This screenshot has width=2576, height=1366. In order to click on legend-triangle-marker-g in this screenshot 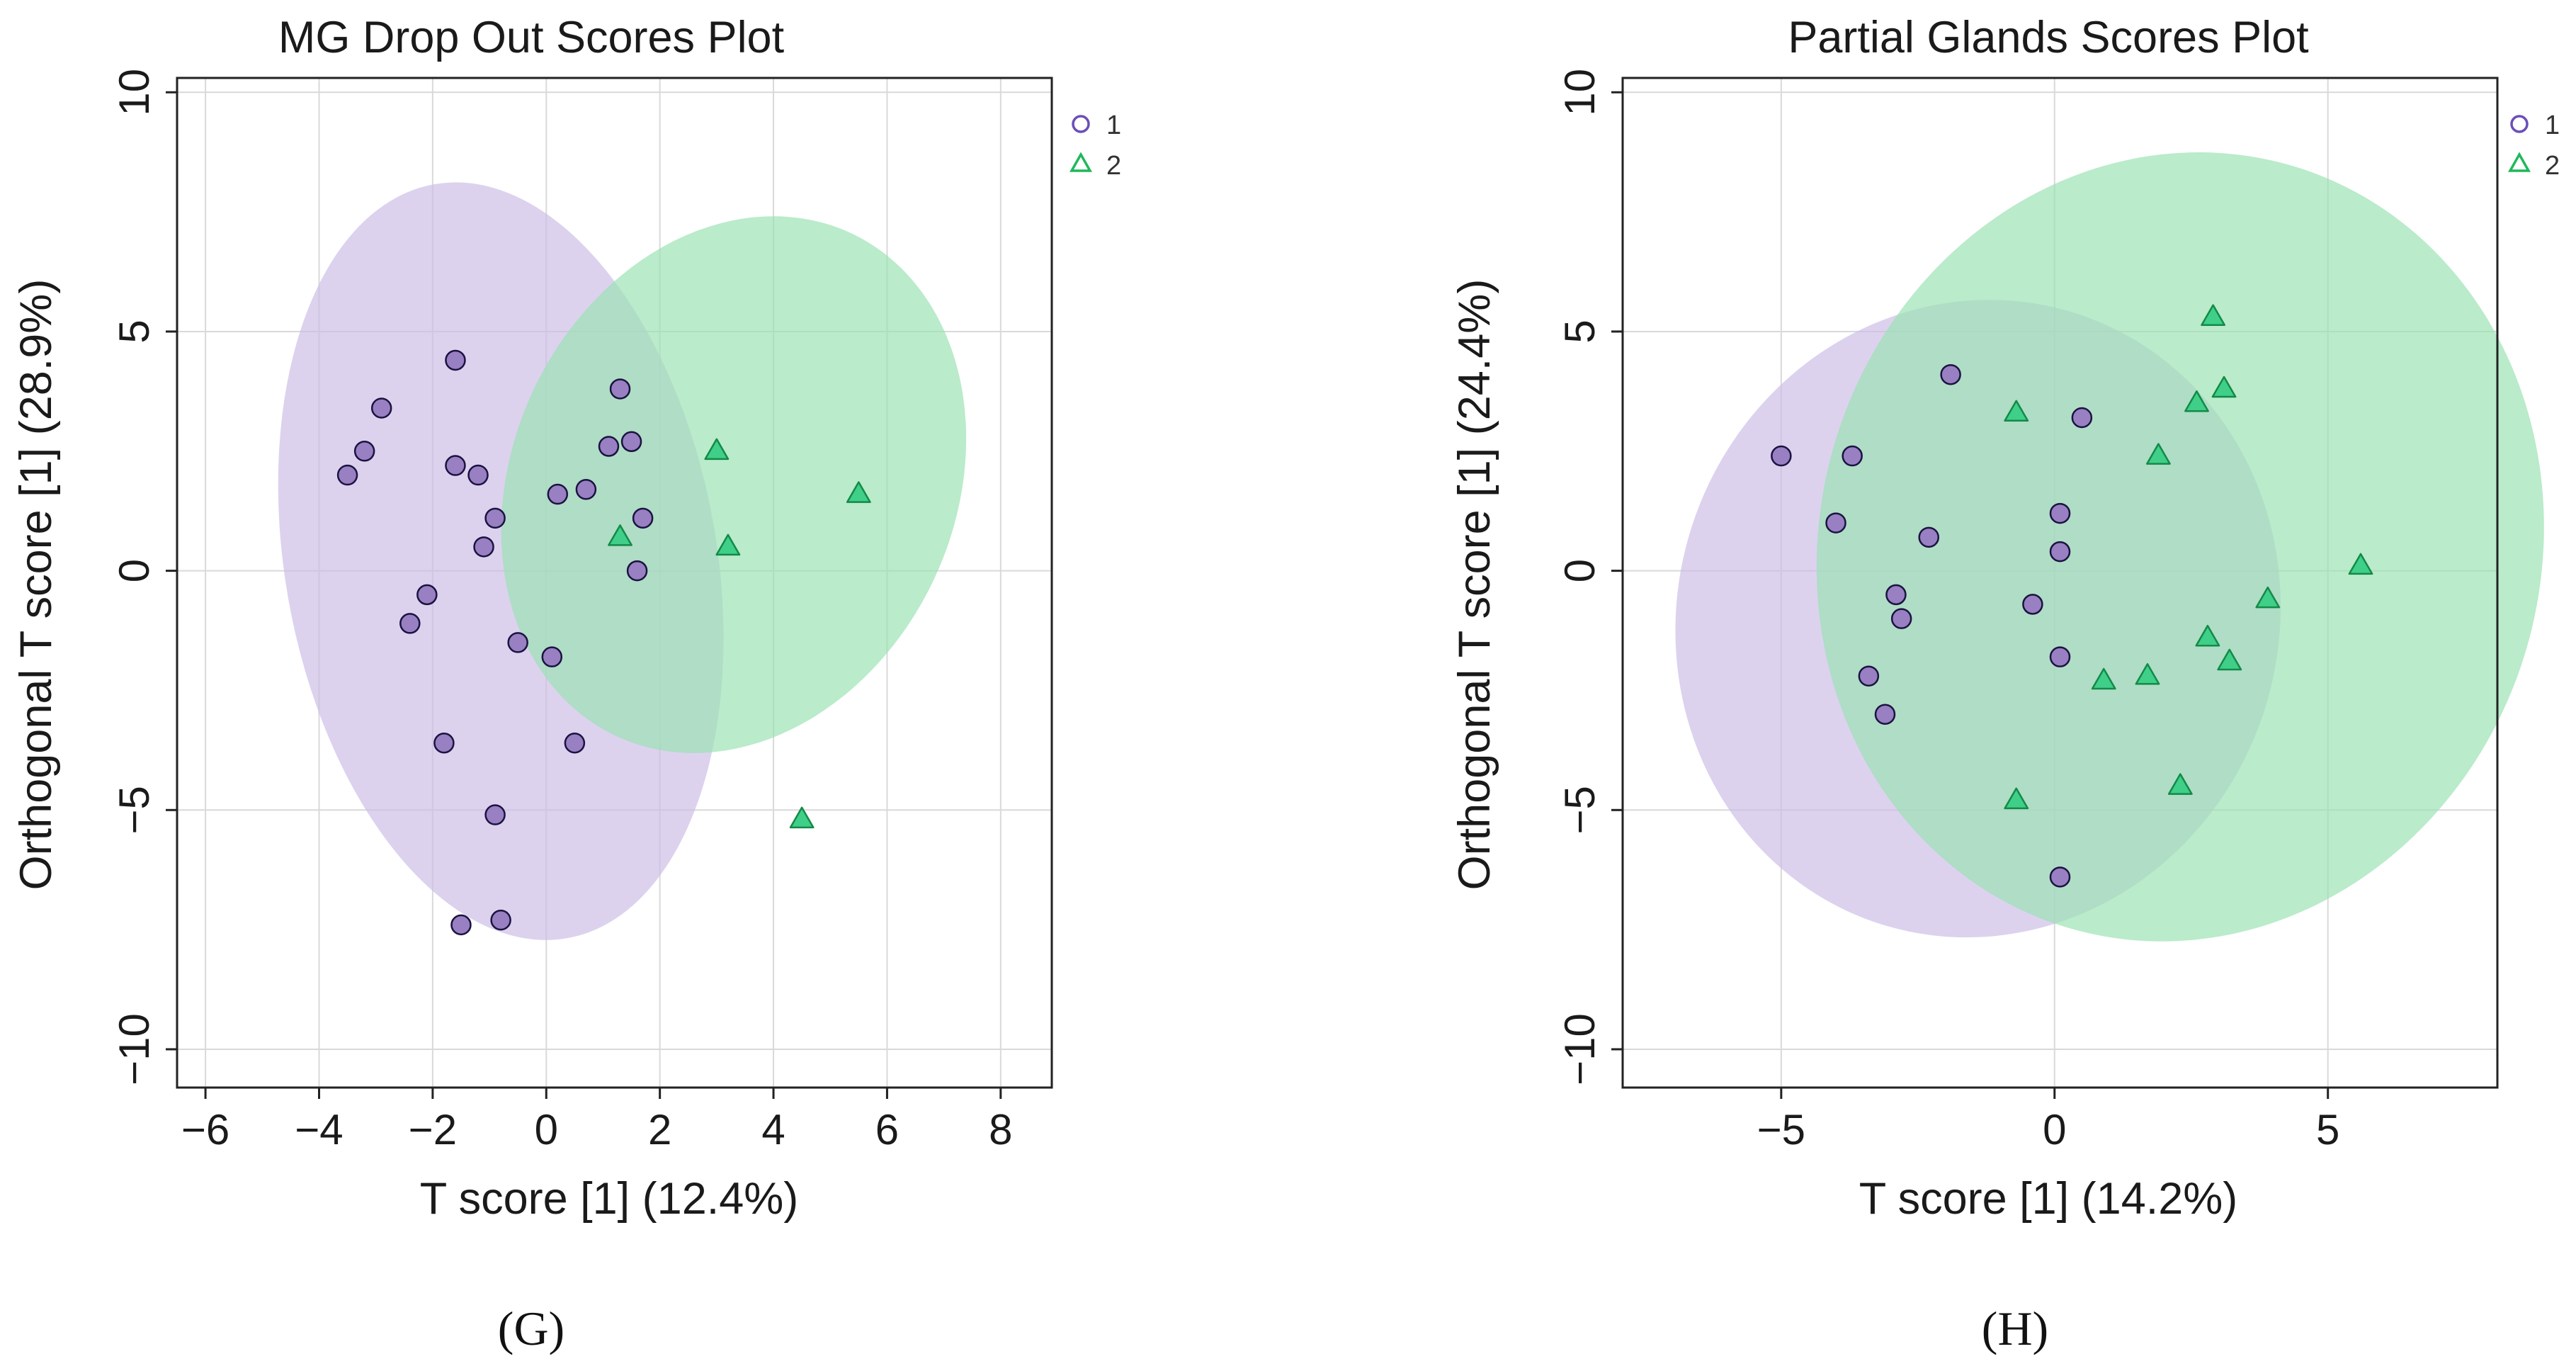, I will do `click(1080, 162)`.